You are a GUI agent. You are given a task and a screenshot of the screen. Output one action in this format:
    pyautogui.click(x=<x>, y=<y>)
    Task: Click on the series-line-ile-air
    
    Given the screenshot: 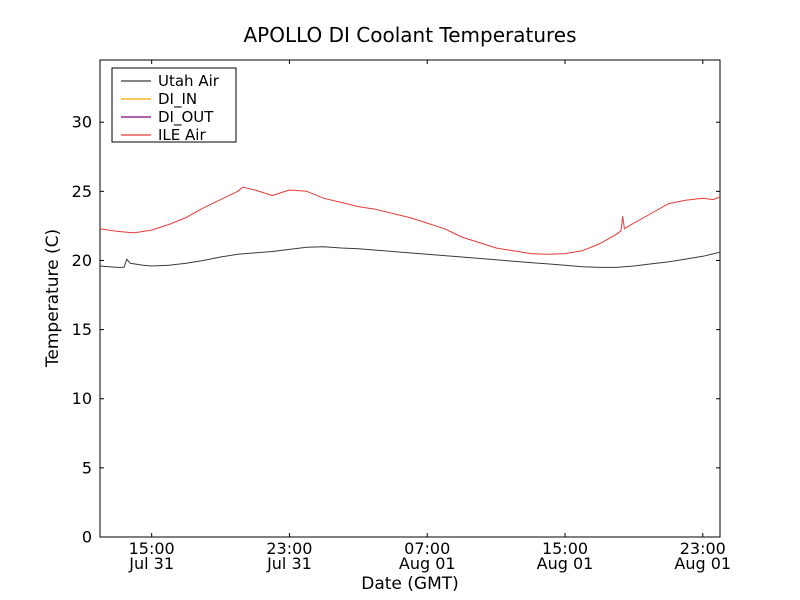 What is the action you would take?
    pyautogui.click(x=410, y=220)
    